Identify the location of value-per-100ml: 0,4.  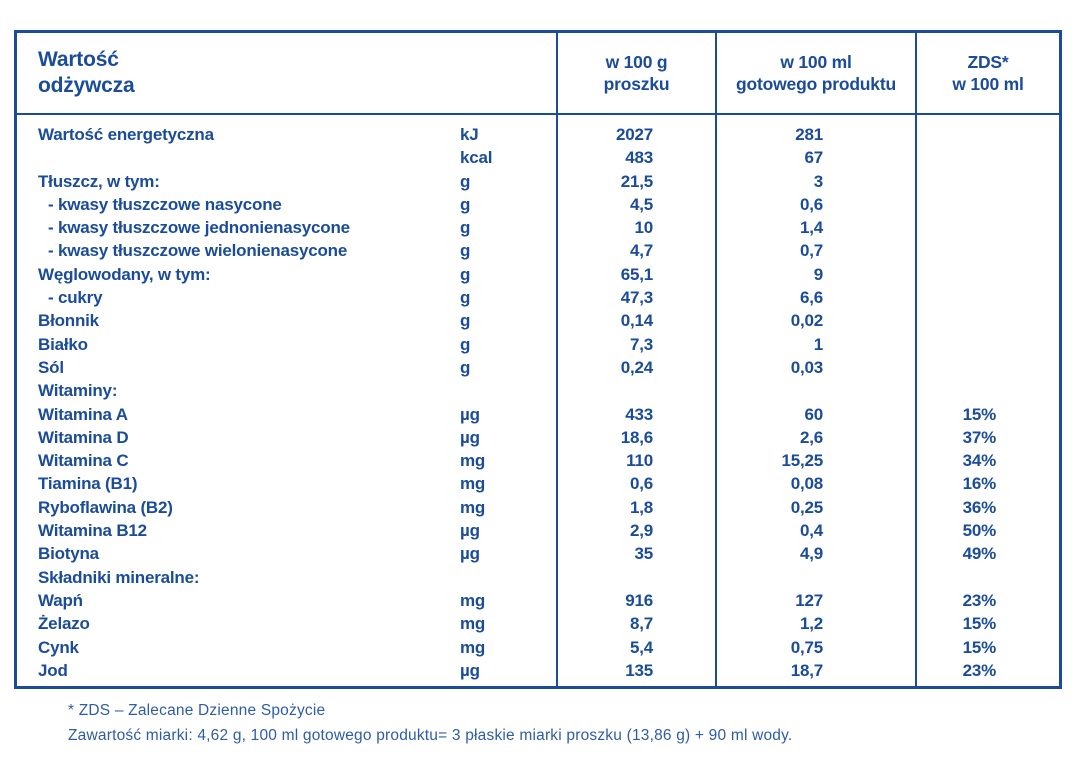
(811, 531).